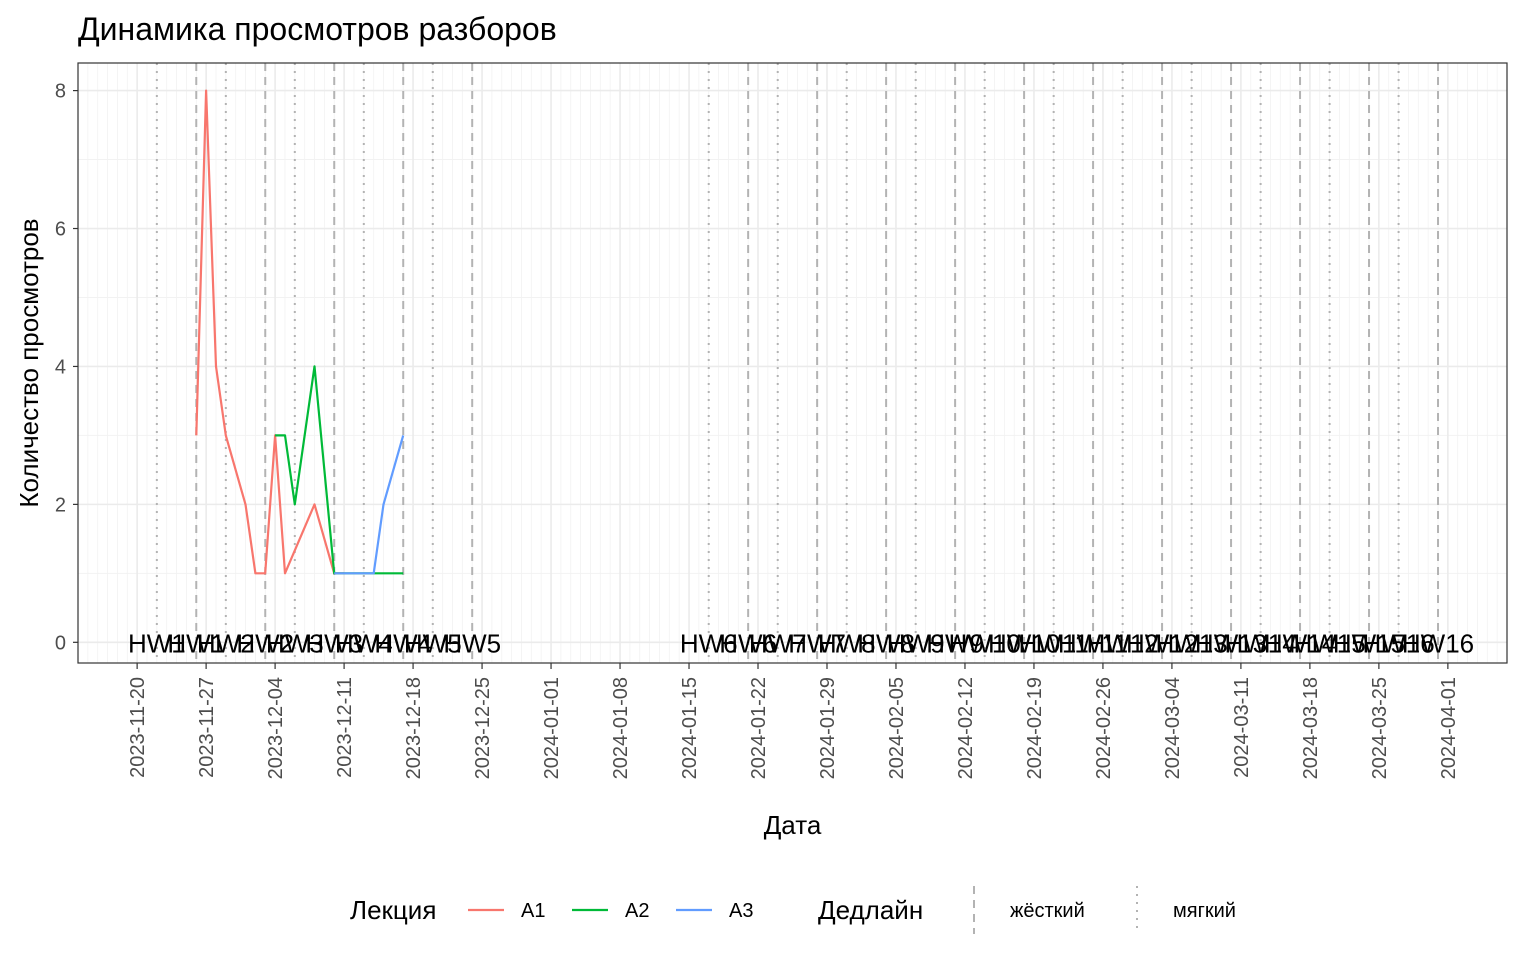 This screenshot has width=1536, height=960. Describe the element at coordinates (60, 367) in the screenshot. I see `y-tick-label: 4` at that location.